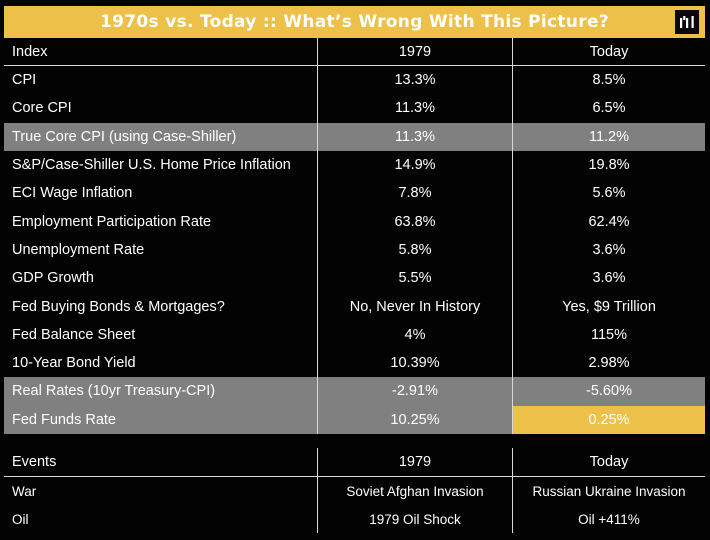  I want to click on value-1979: 13.3%, so click(414, 80).